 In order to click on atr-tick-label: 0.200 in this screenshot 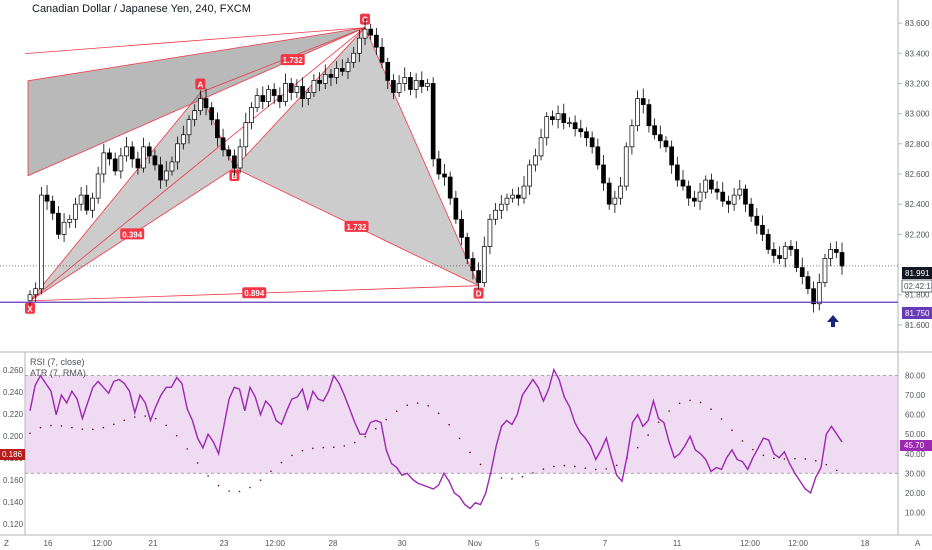, I will do `click(13, 436)`.